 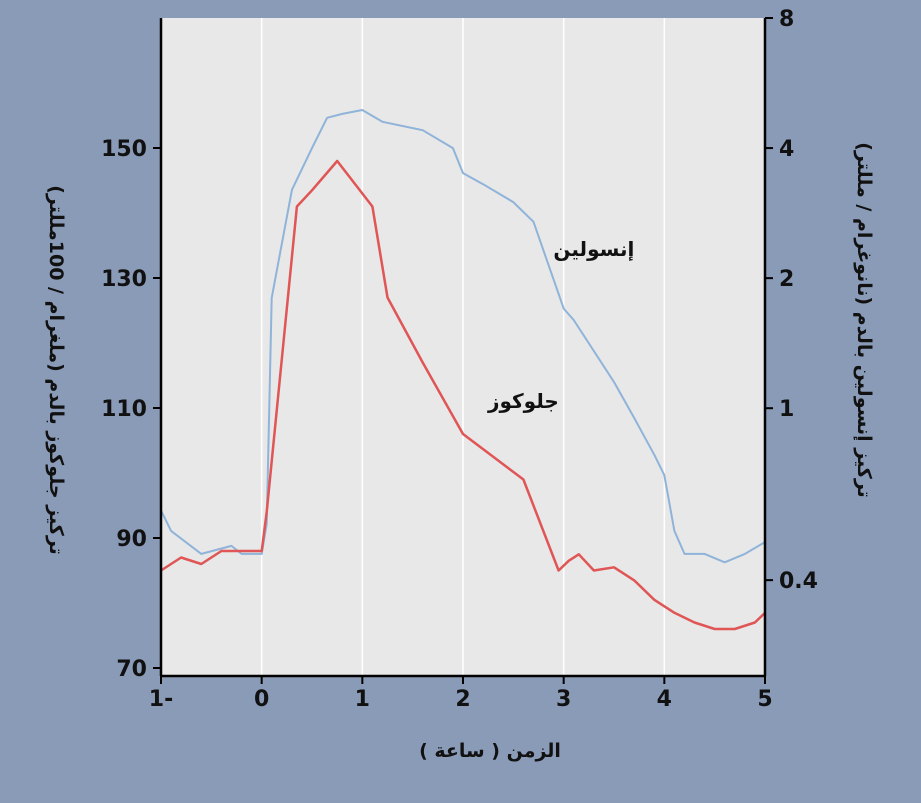 I want to click on y-left-tick-label: 110, so click(x=124, y=409).